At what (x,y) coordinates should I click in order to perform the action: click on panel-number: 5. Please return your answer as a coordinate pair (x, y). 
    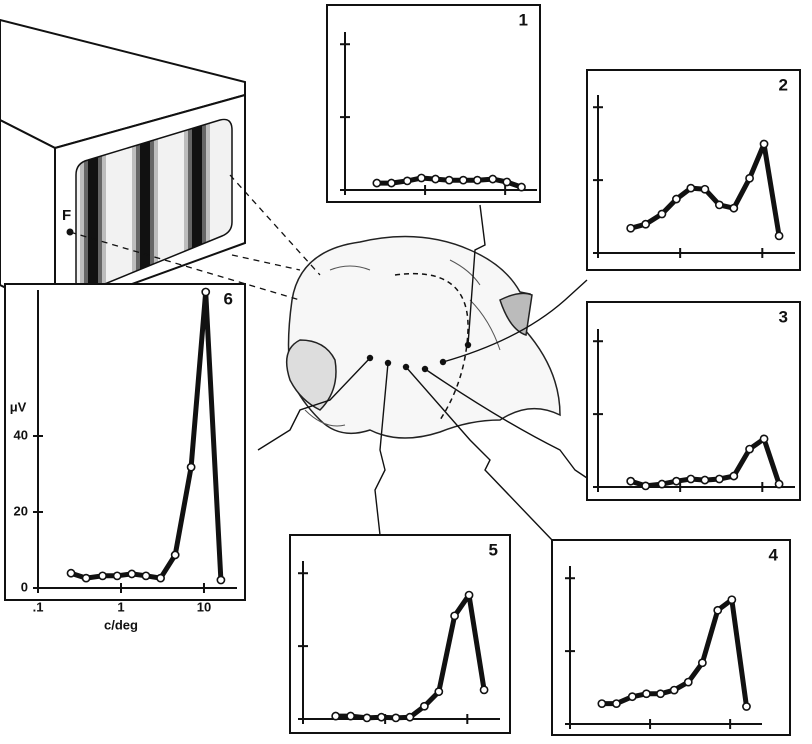
    Looking at the image, I should click on (493, 549).